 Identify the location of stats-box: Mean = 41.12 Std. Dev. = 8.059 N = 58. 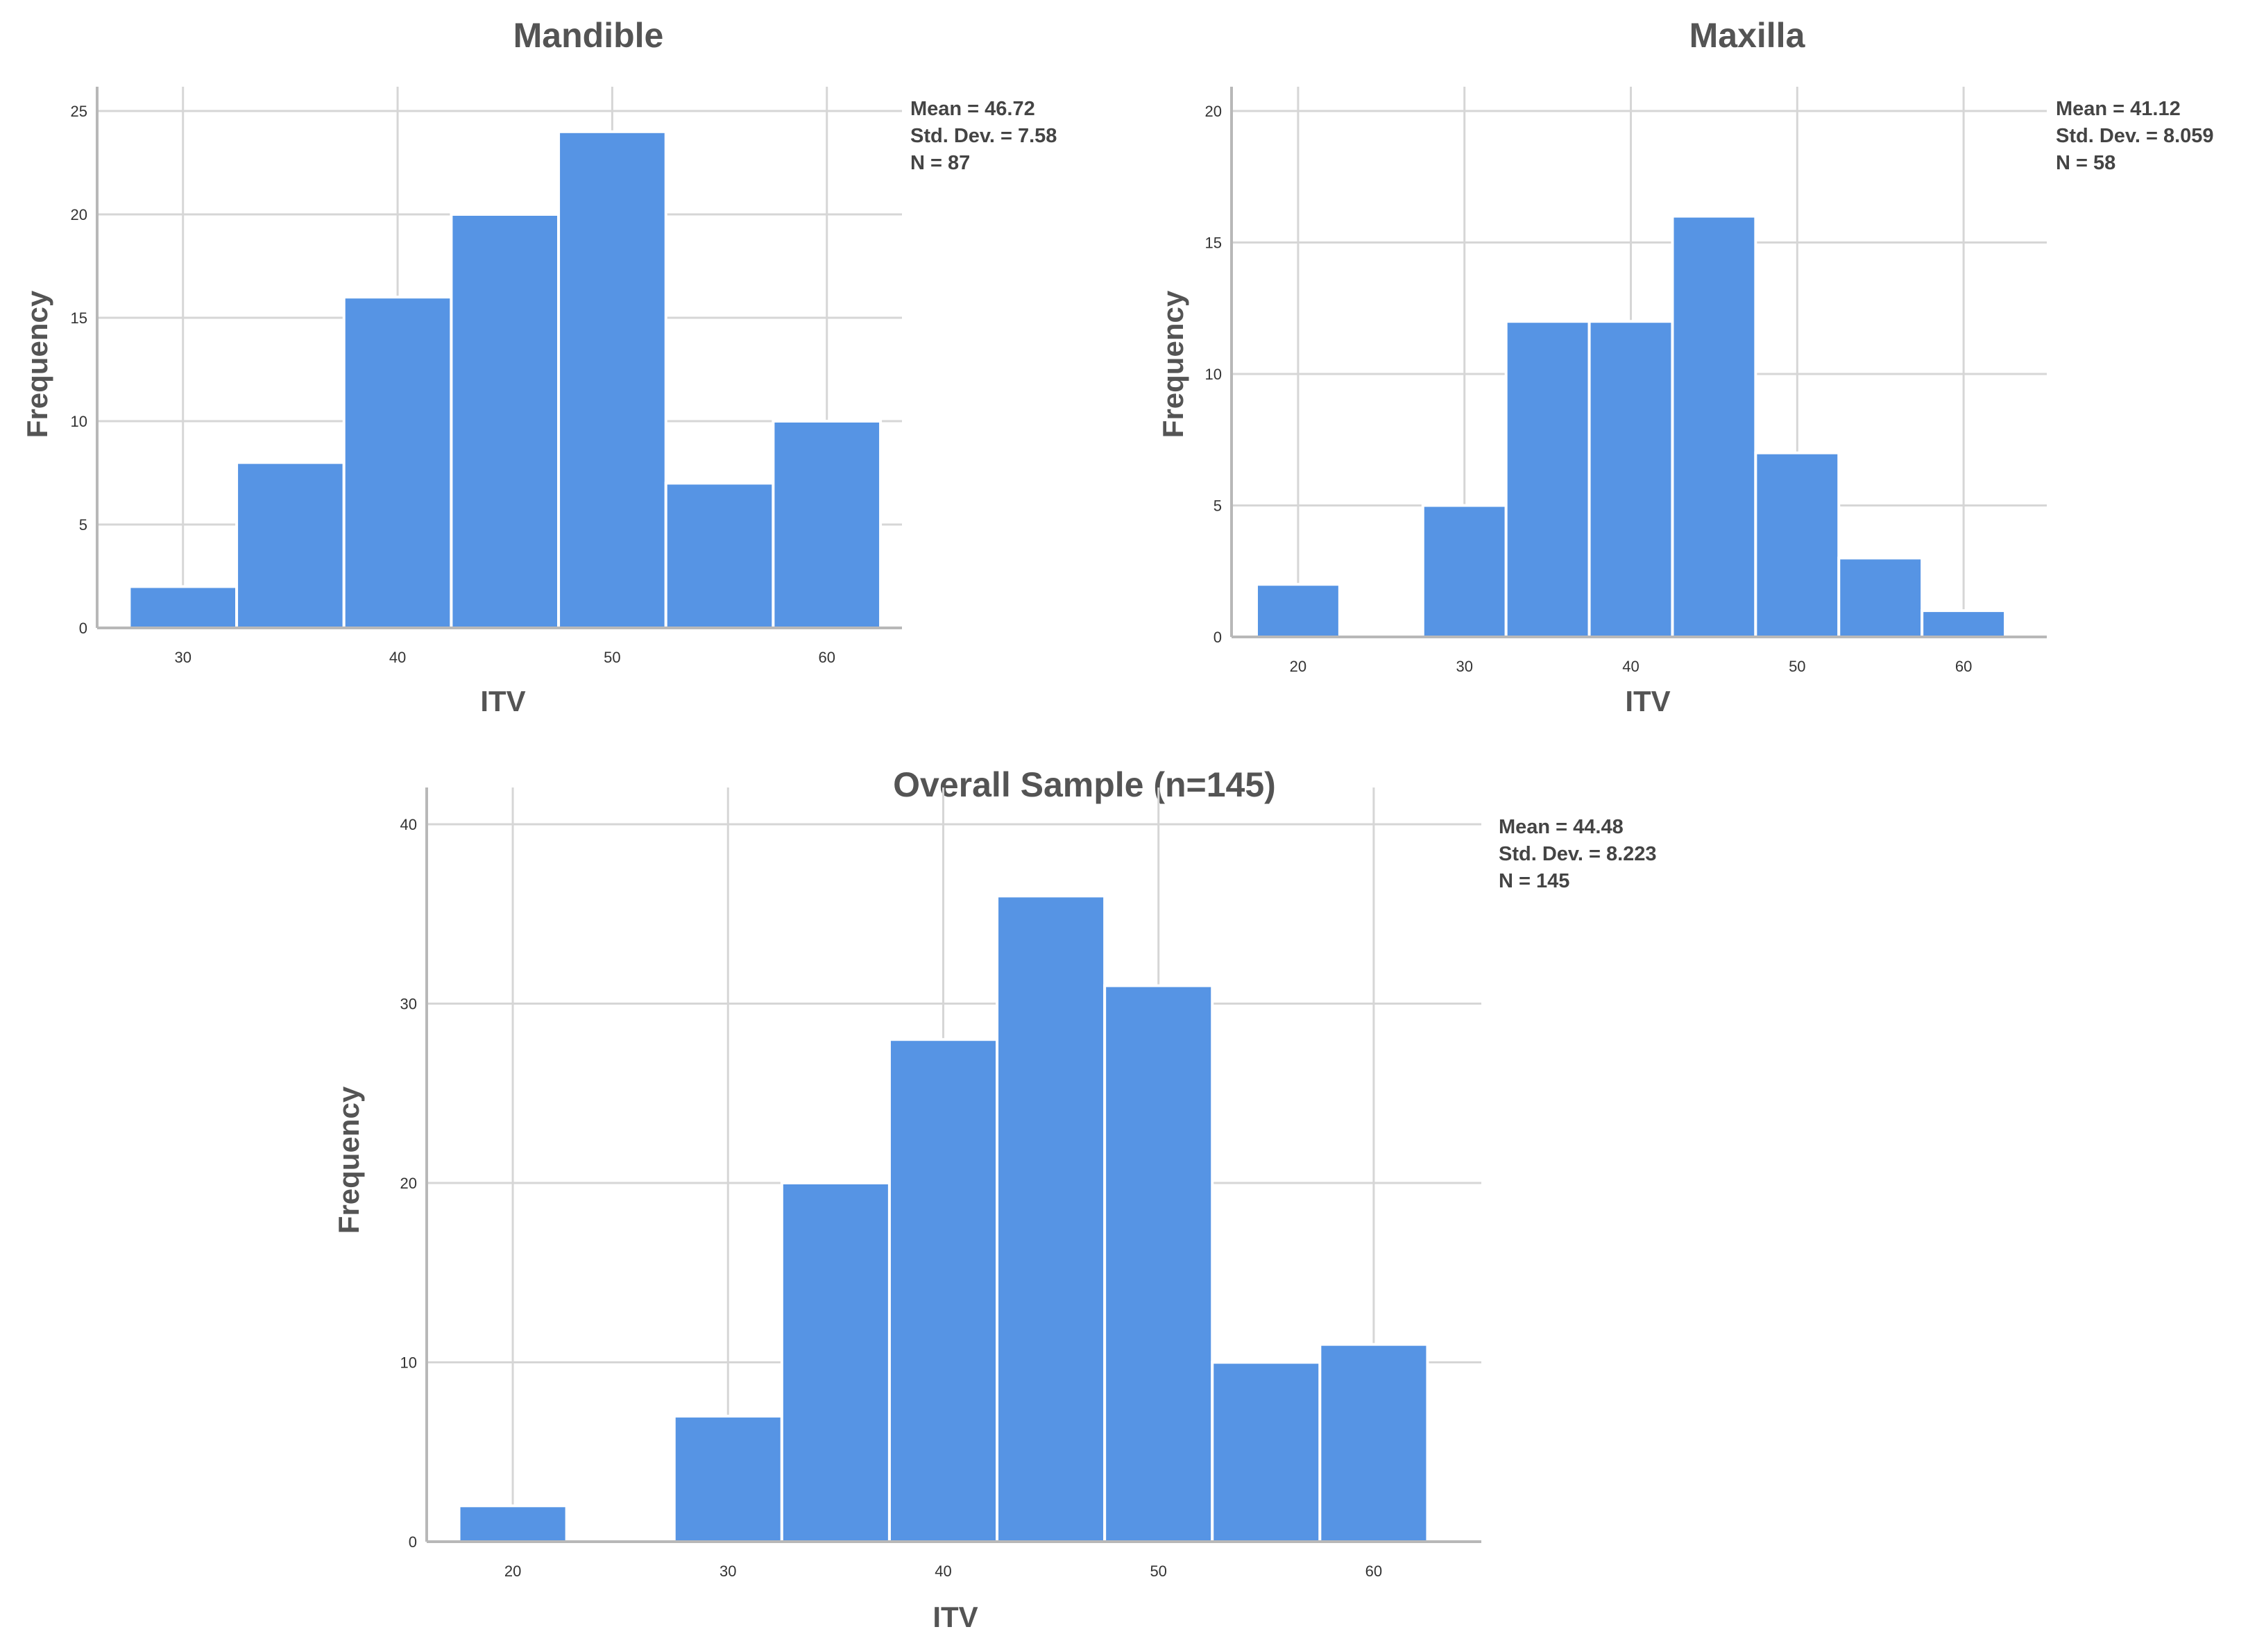
(2135, 136).